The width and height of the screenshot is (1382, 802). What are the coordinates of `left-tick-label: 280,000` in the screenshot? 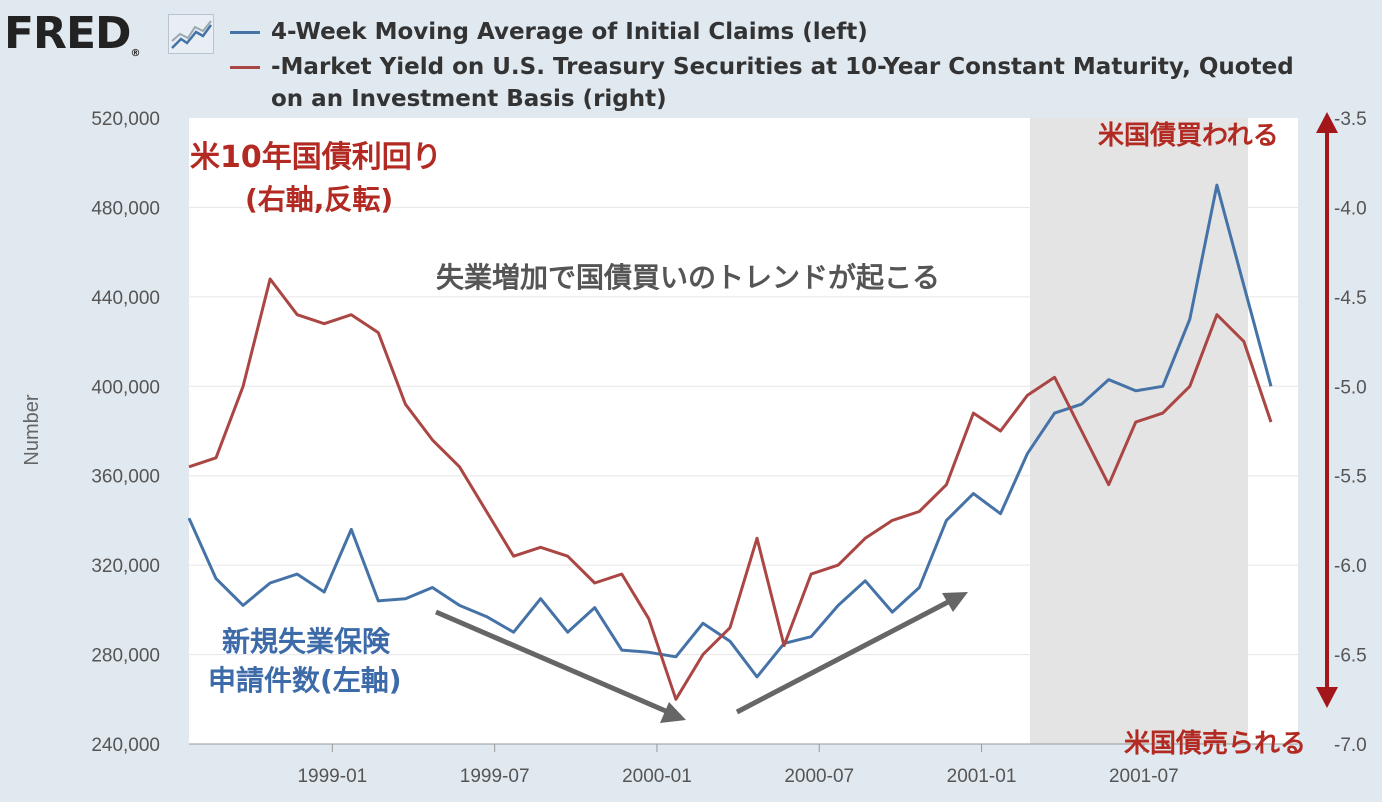 It's located at (125, 656).